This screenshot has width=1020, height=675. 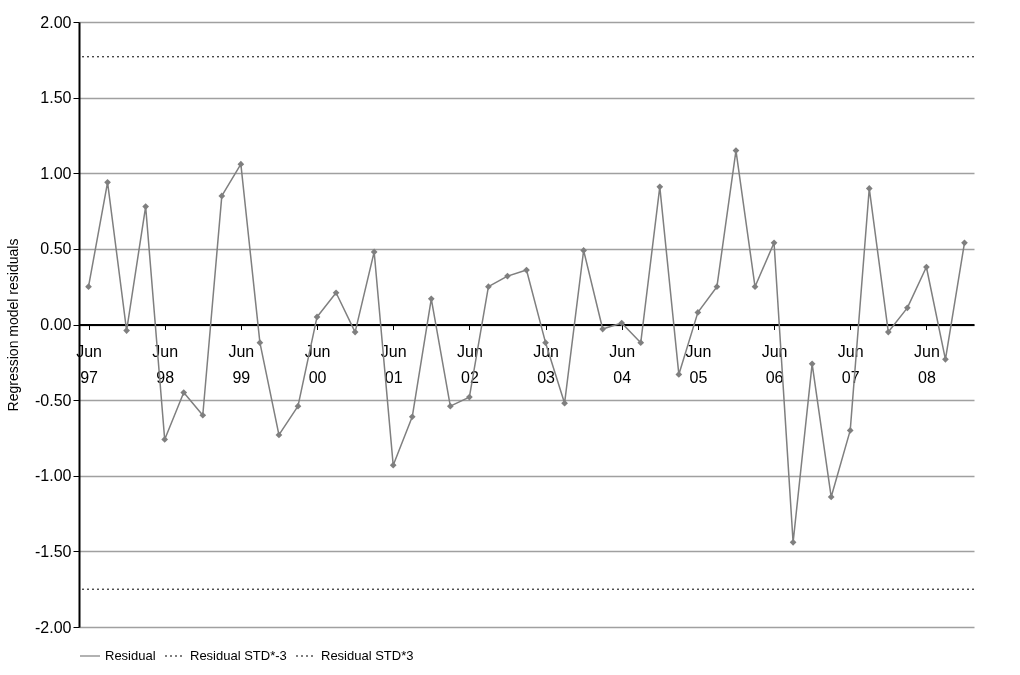 What do you see at coordinates (56, 22) in the screenshot?
I see `y-tick-label: 2.00` at bounding box center [56, 22].